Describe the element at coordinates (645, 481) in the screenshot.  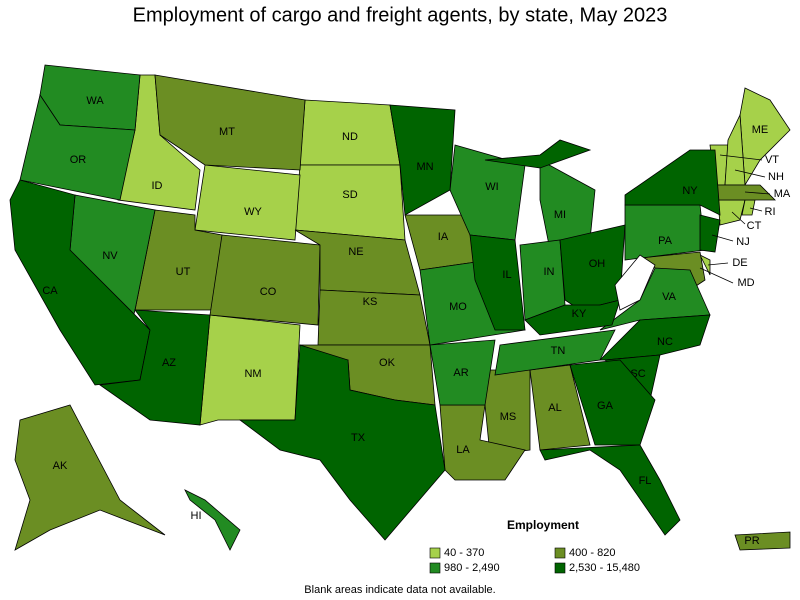
I see `state-label: FL` at that location.